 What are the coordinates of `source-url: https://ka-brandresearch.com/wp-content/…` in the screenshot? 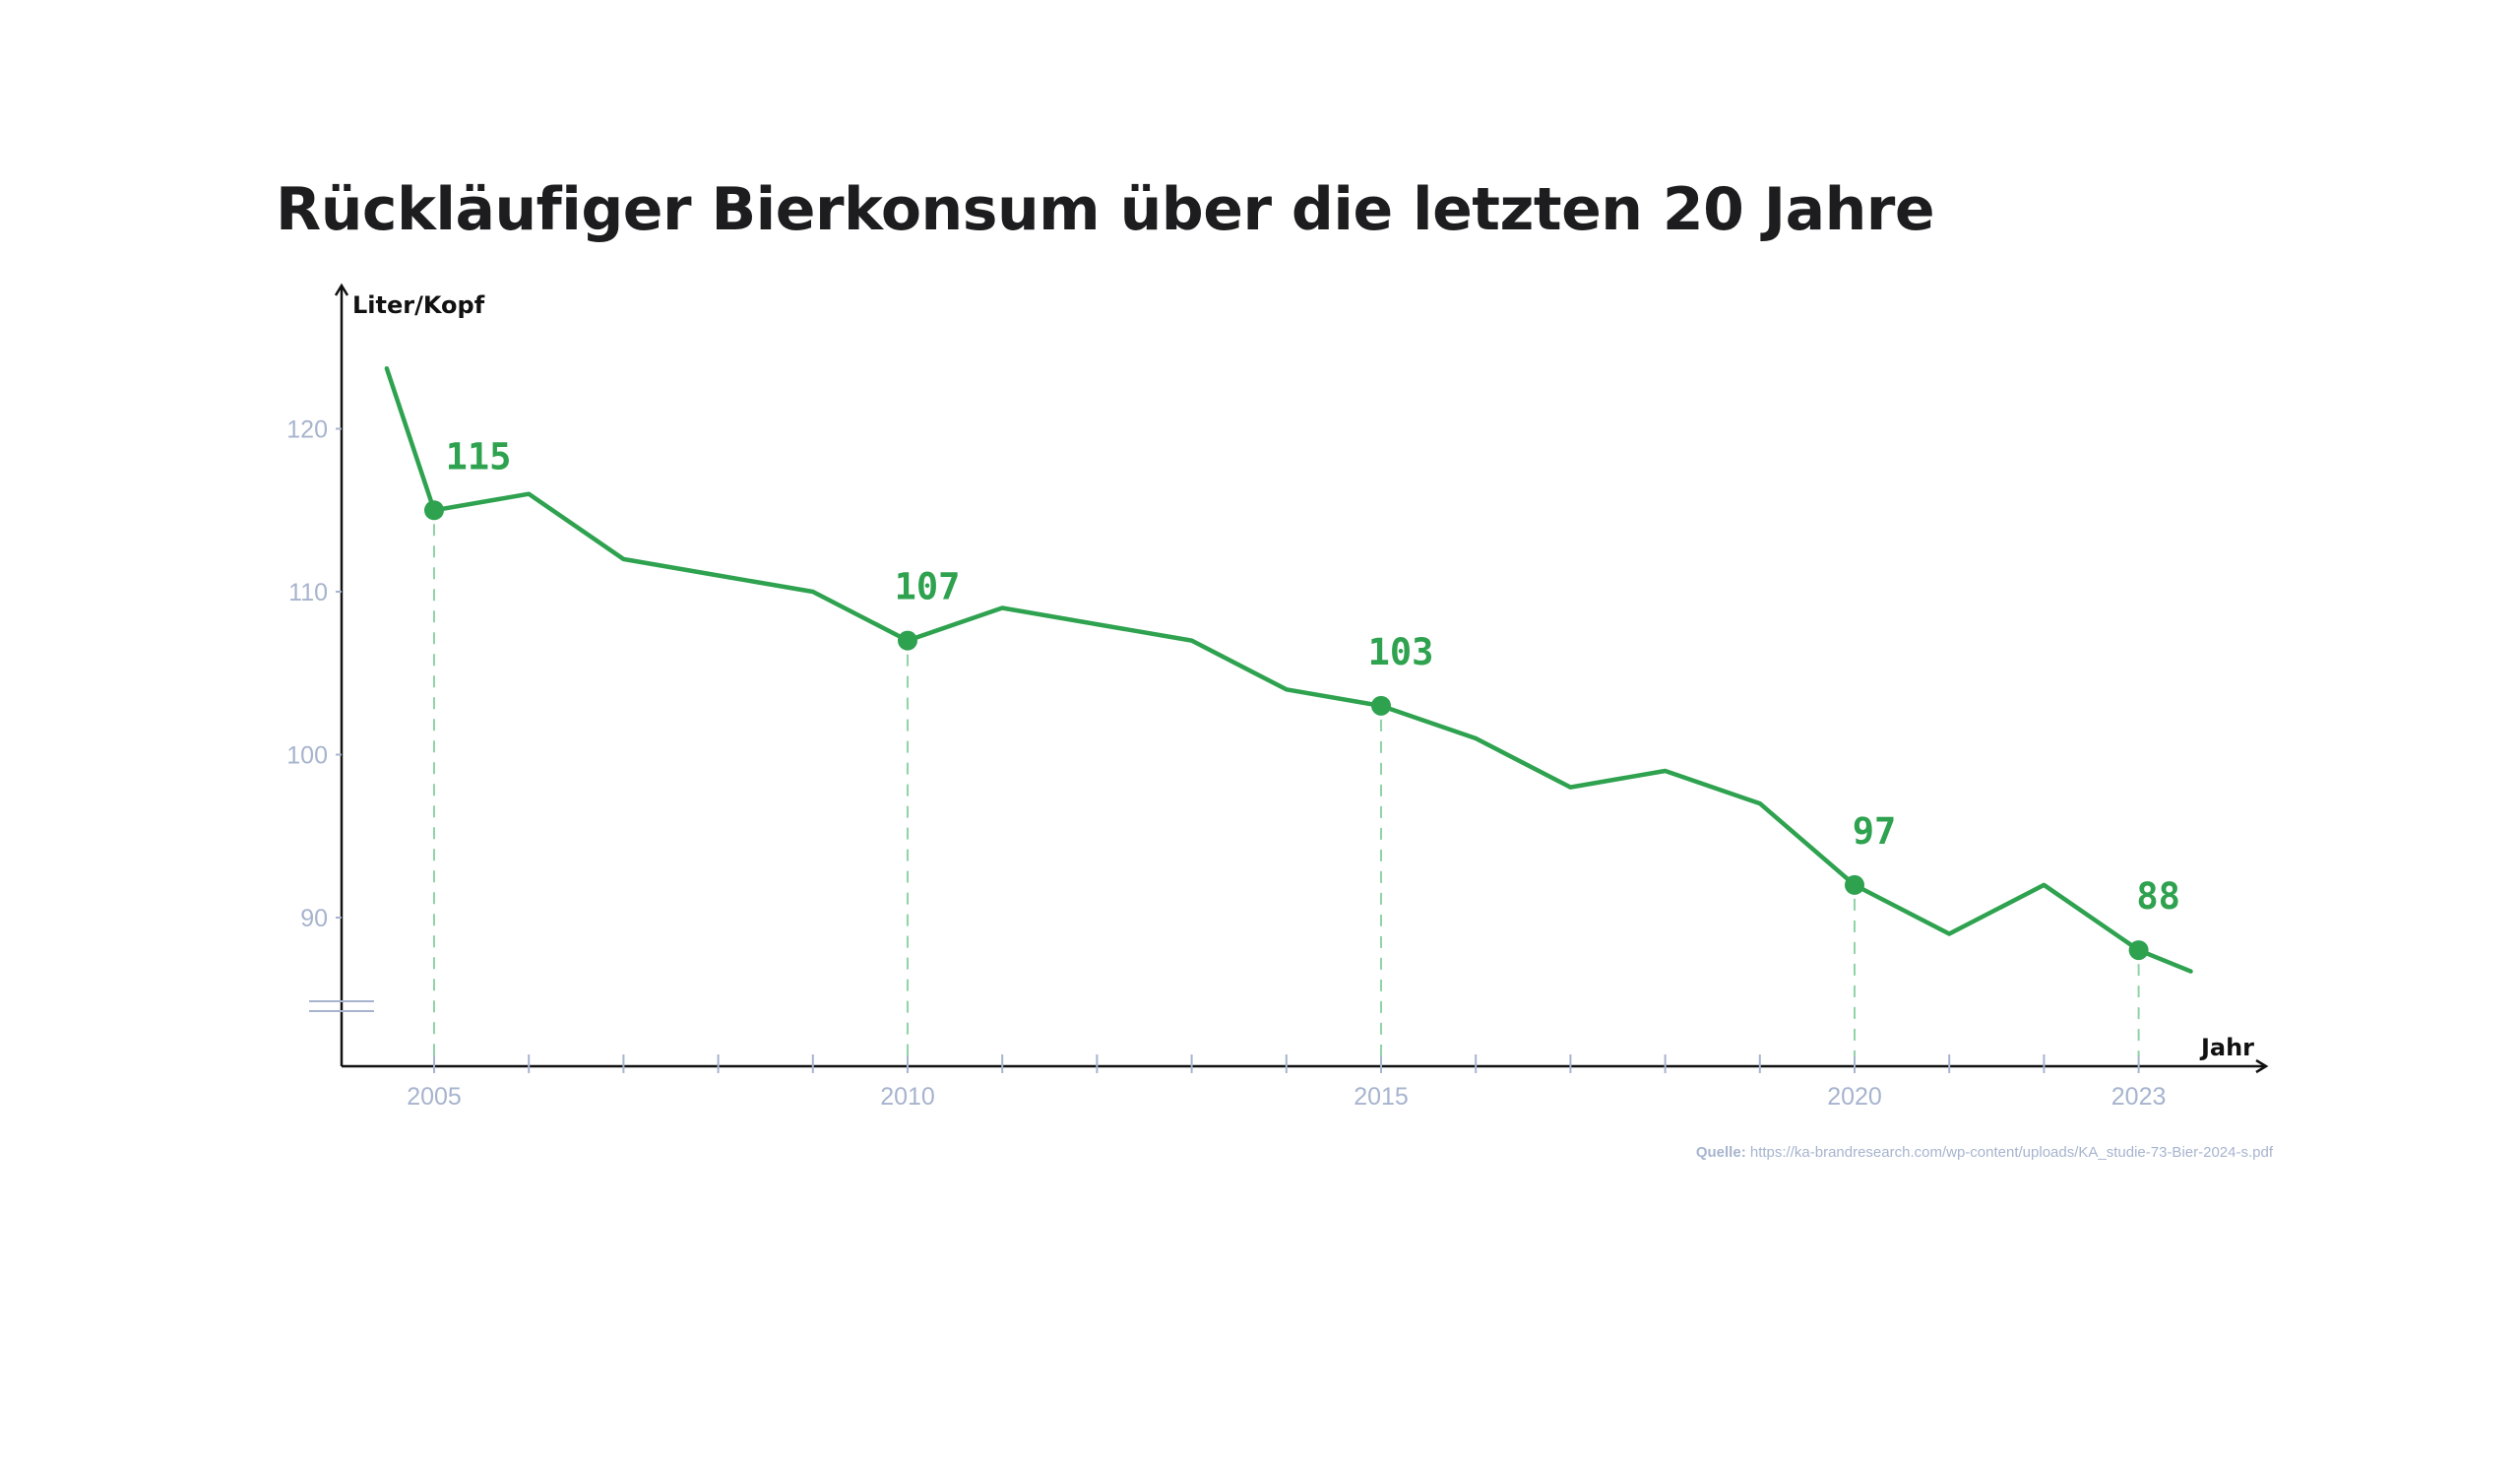 It's located at (2011, 1153).